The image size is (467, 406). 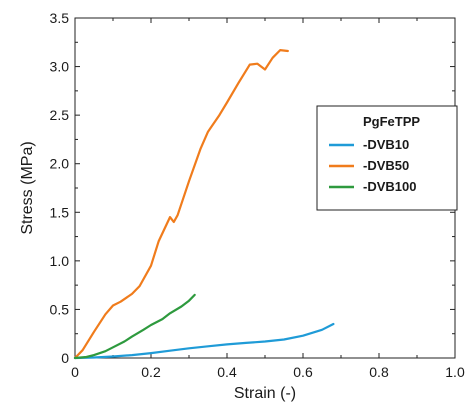 What do you see at coordinates (151, 372) in the screenshot?
I see `x-tick-label: 0.2` at bounding box center [151, 372].